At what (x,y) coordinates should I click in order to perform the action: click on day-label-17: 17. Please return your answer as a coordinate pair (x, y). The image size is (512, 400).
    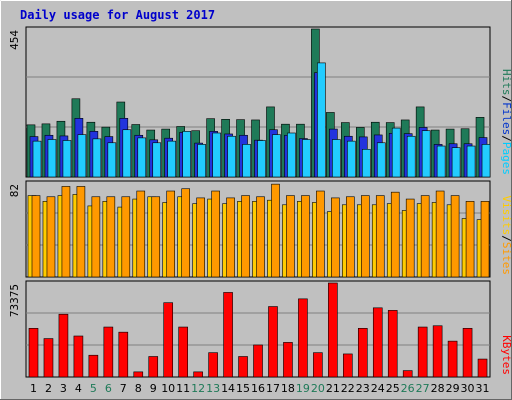
    Looking at the image, I should click on (273, 388).